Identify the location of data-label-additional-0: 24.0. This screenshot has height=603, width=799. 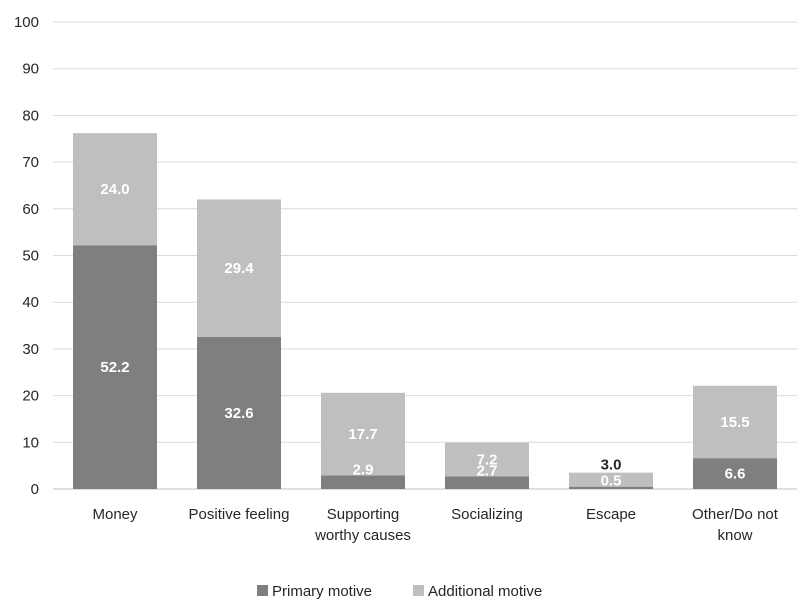
(114, 189).